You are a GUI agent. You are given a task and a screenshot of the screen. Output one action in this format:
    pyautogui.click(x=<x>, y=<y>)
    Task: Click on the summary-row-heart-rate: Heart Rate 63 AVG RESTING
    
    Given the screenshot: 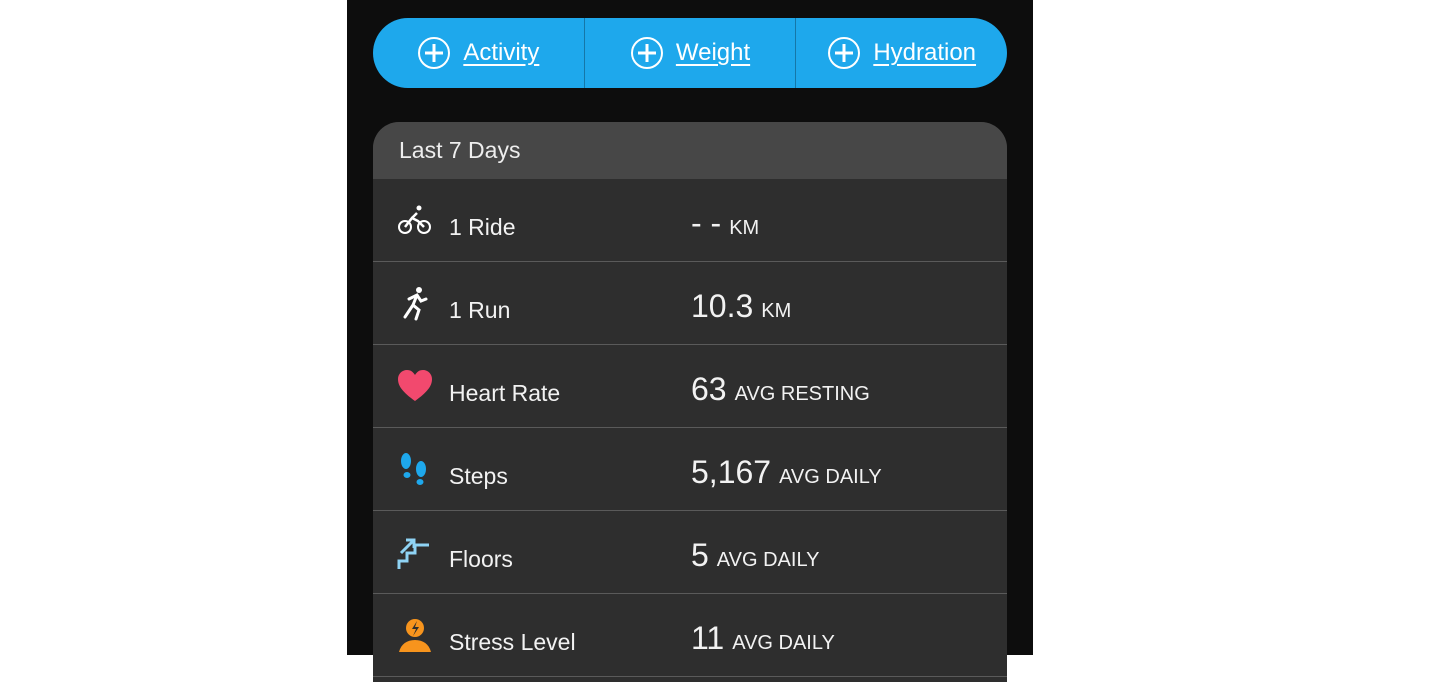 What is the action you would take?
    pyautogui.click(x=690, y=386)
    